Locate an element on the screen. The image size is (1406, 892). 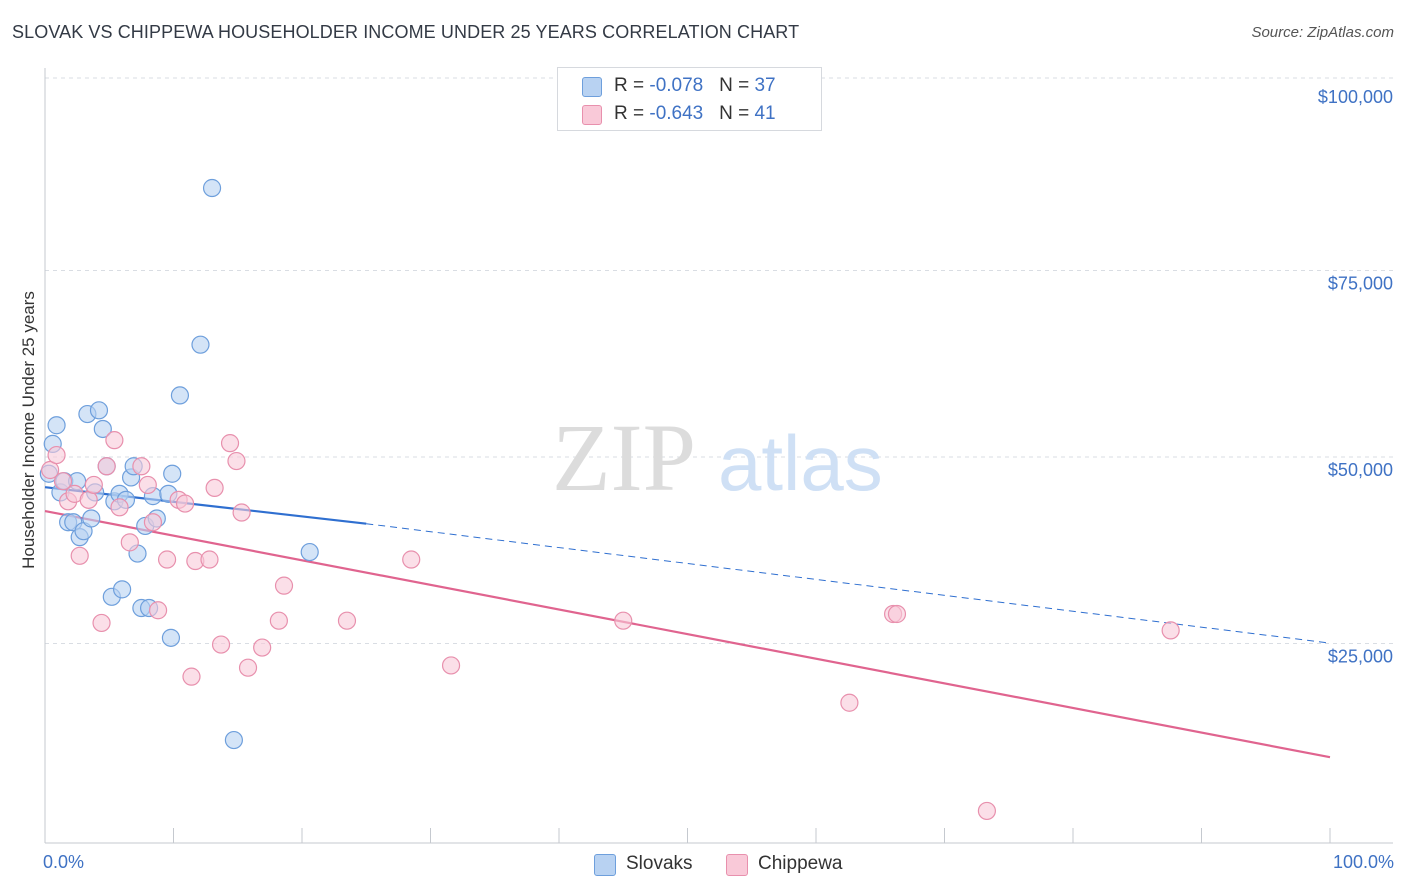
watermark-zip: ZIP is located at coordinates (624, 457).